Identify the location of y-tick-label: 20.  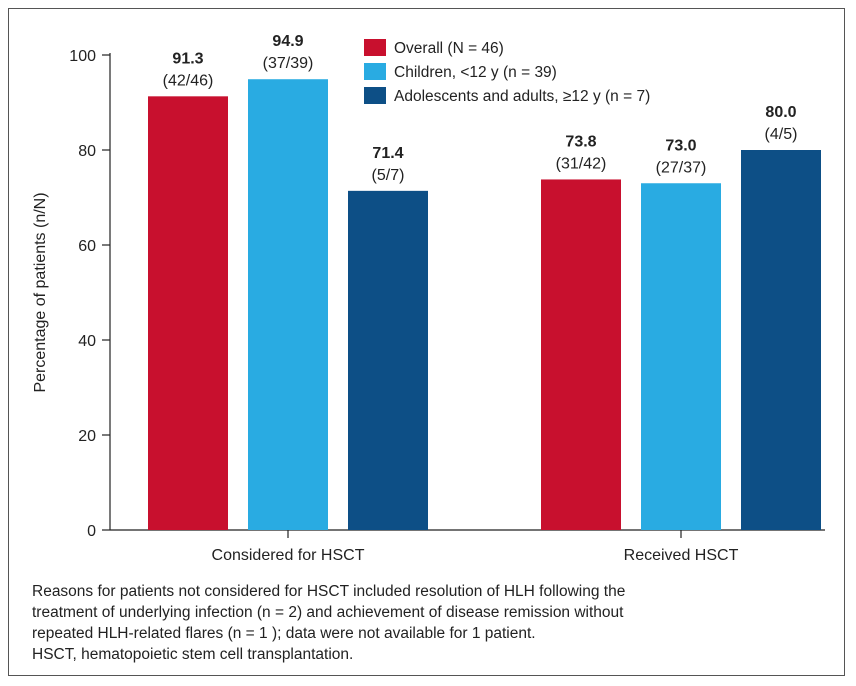
(87, 436).